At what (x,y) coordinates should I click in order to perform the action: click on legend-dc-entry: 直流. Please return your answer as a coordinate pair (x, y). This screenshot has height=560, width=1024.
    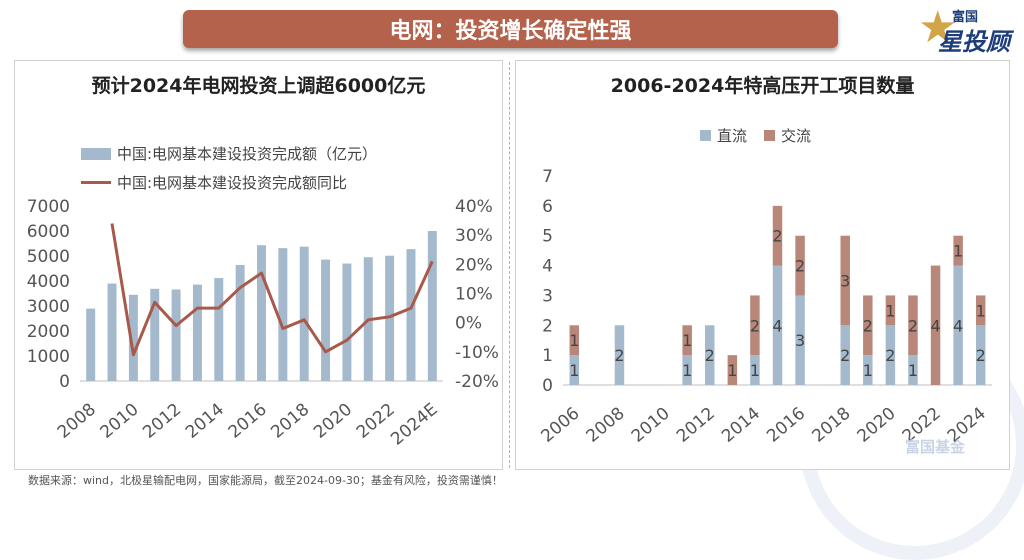
    Looking at the image, I should click on (723, 135).